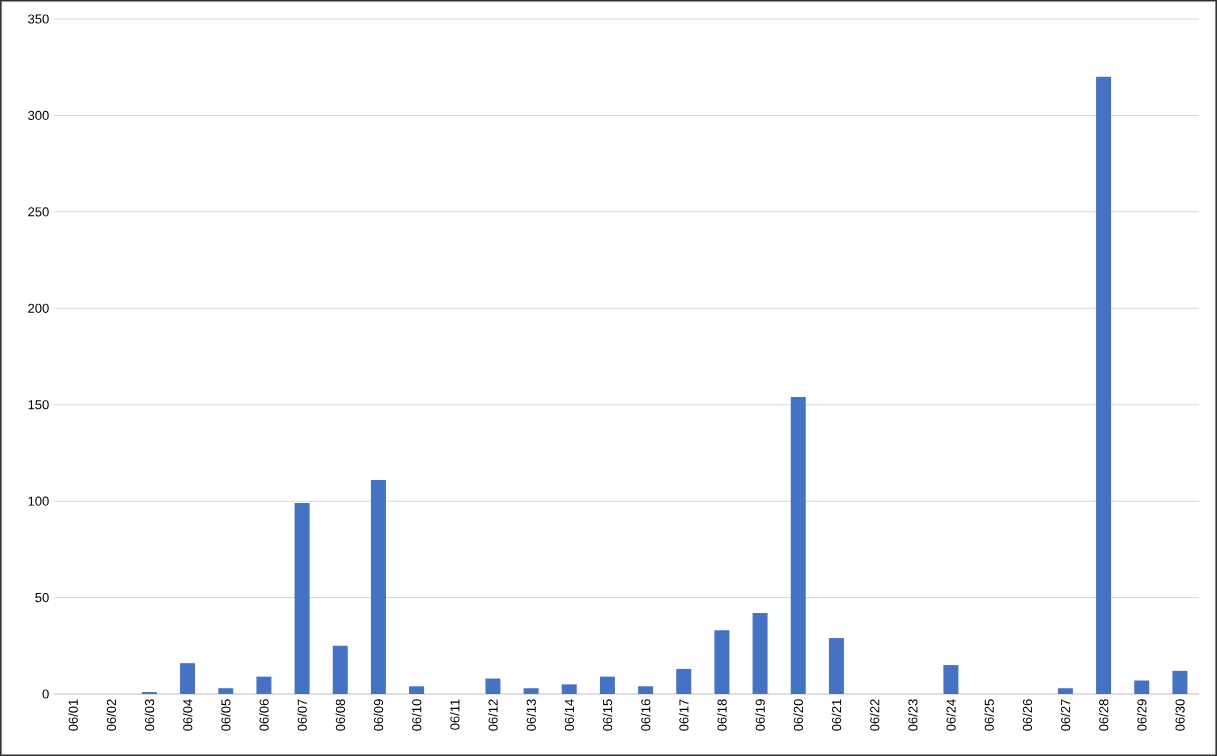  I want to click on y-tick-label: 50, so click(42, 597).